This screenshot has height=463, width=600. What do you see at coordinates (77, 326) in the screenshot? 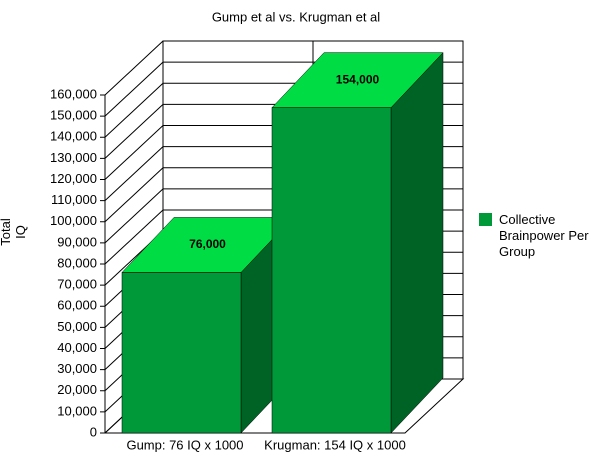
I see `y-tick-label: 50,000` at bounding box center [77, 326].